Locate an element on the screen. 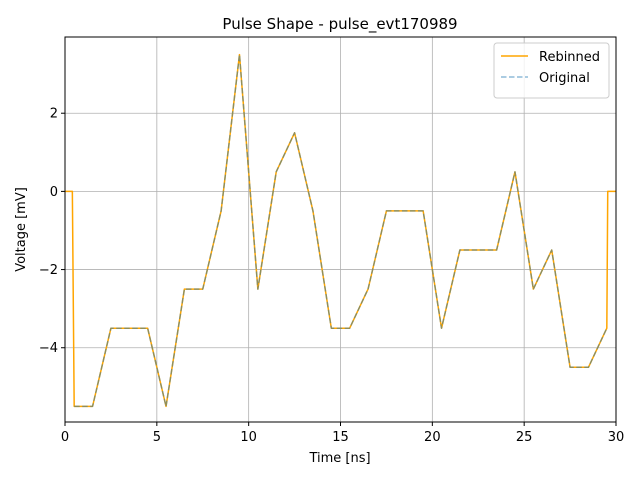  y-tick-label: 0 is located at coordinates (54, 192).